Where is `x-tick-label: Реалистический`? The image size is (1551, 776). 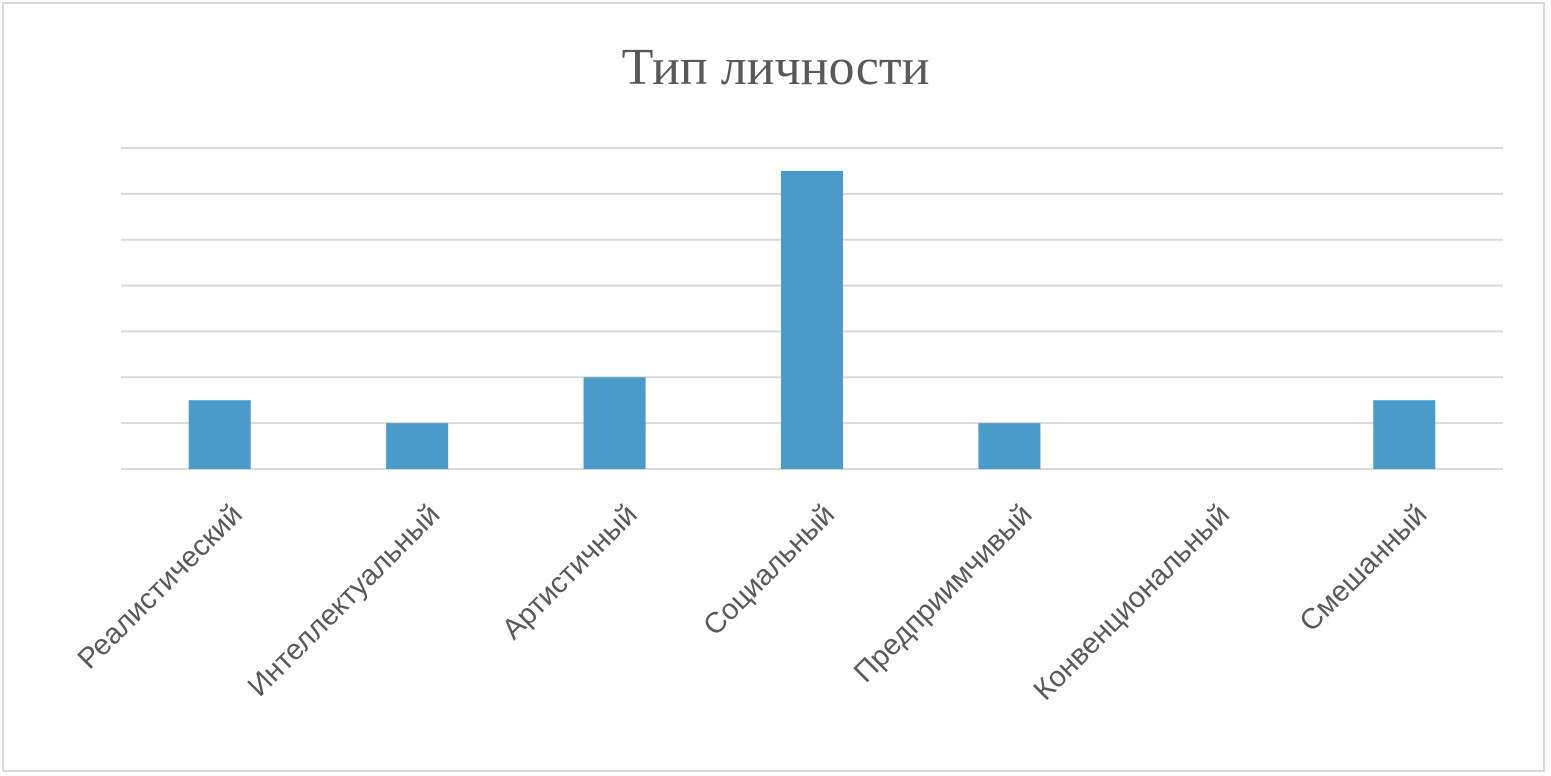
x-tick-label: Реалистический is located at coordinates (160, 586).